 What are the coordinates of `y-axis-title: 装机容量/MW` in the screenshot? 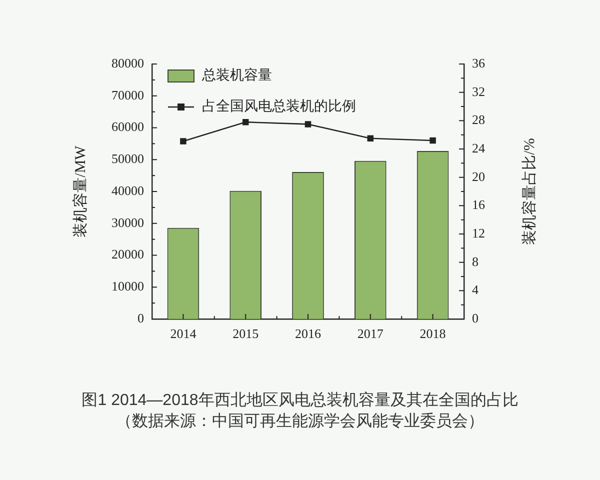 It's located at (80, 191).